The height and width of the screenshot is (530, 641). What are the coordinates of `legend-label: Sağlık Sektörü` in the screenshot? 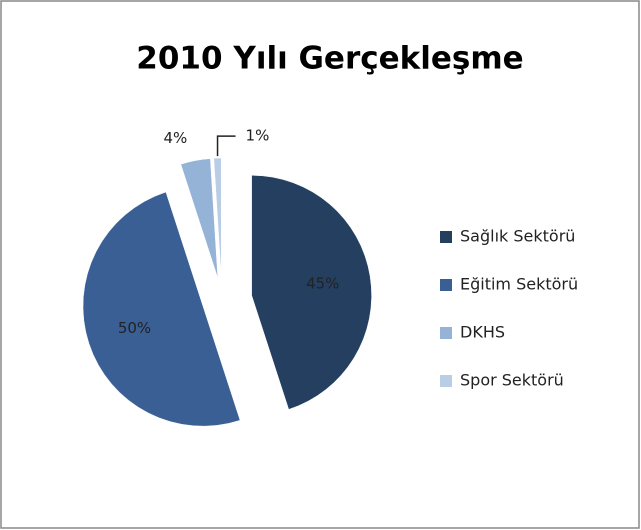 It's located at (517, 236).